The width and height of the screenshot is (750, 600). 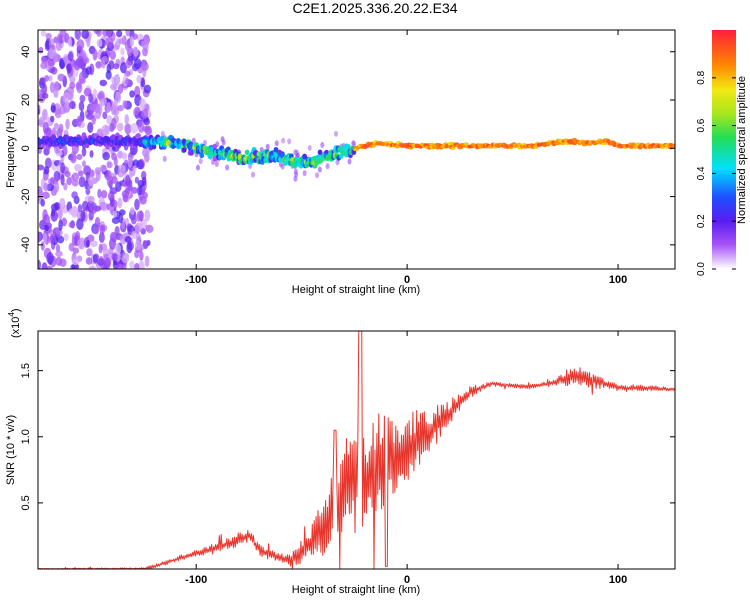 What do you see at coordinates (742, 150) in the screenshot?
I see `colorbar-label: Normalized spectral amplitude` at bounding box center [742, 150].